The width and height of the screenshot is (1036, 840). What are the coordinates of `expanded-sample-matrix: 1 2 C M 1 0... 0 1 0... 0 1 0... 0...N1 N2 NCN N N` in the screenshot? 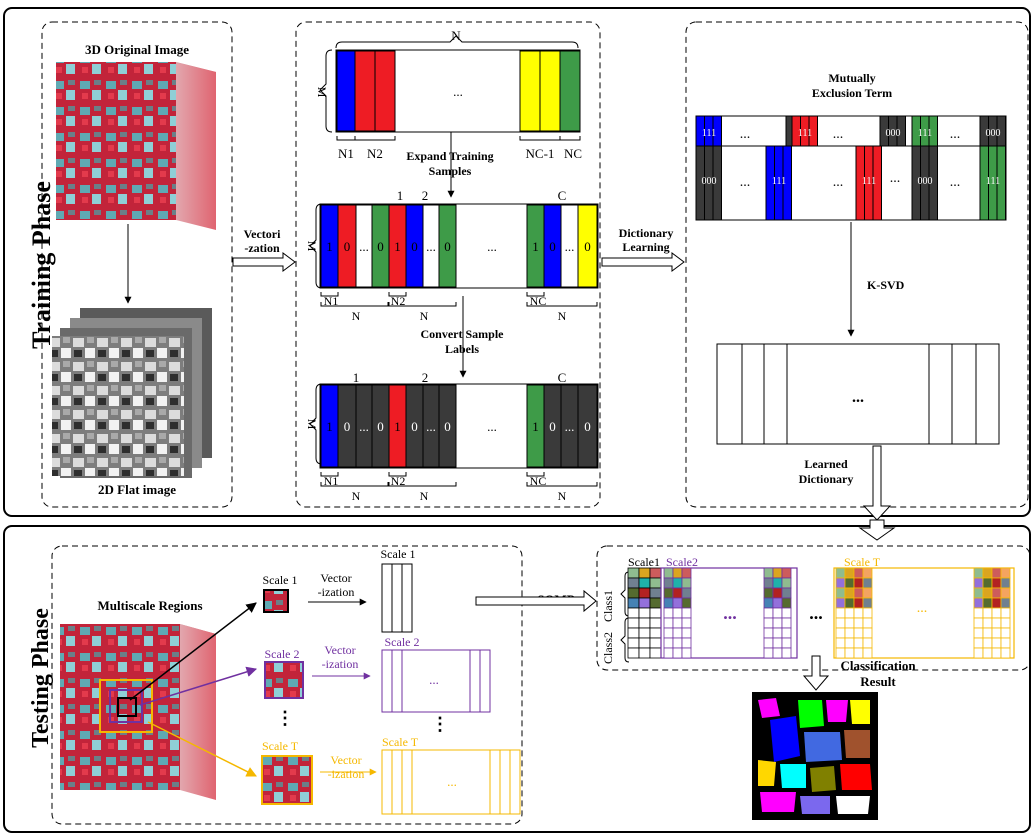 It's located at (452, 255).